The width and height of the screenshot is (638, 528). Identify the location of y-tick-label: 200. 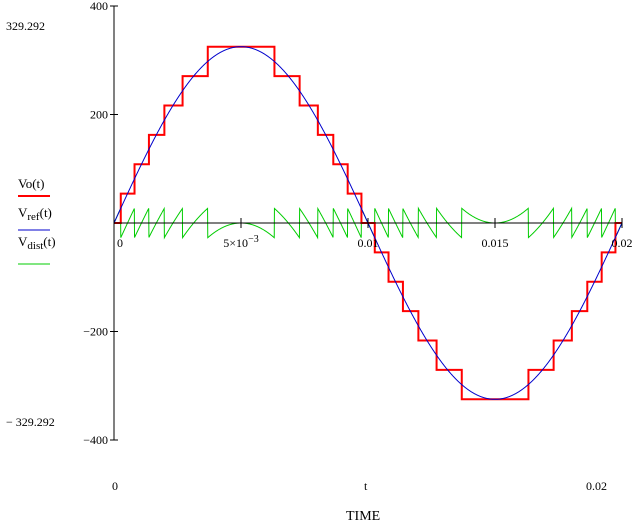
(99, 115).